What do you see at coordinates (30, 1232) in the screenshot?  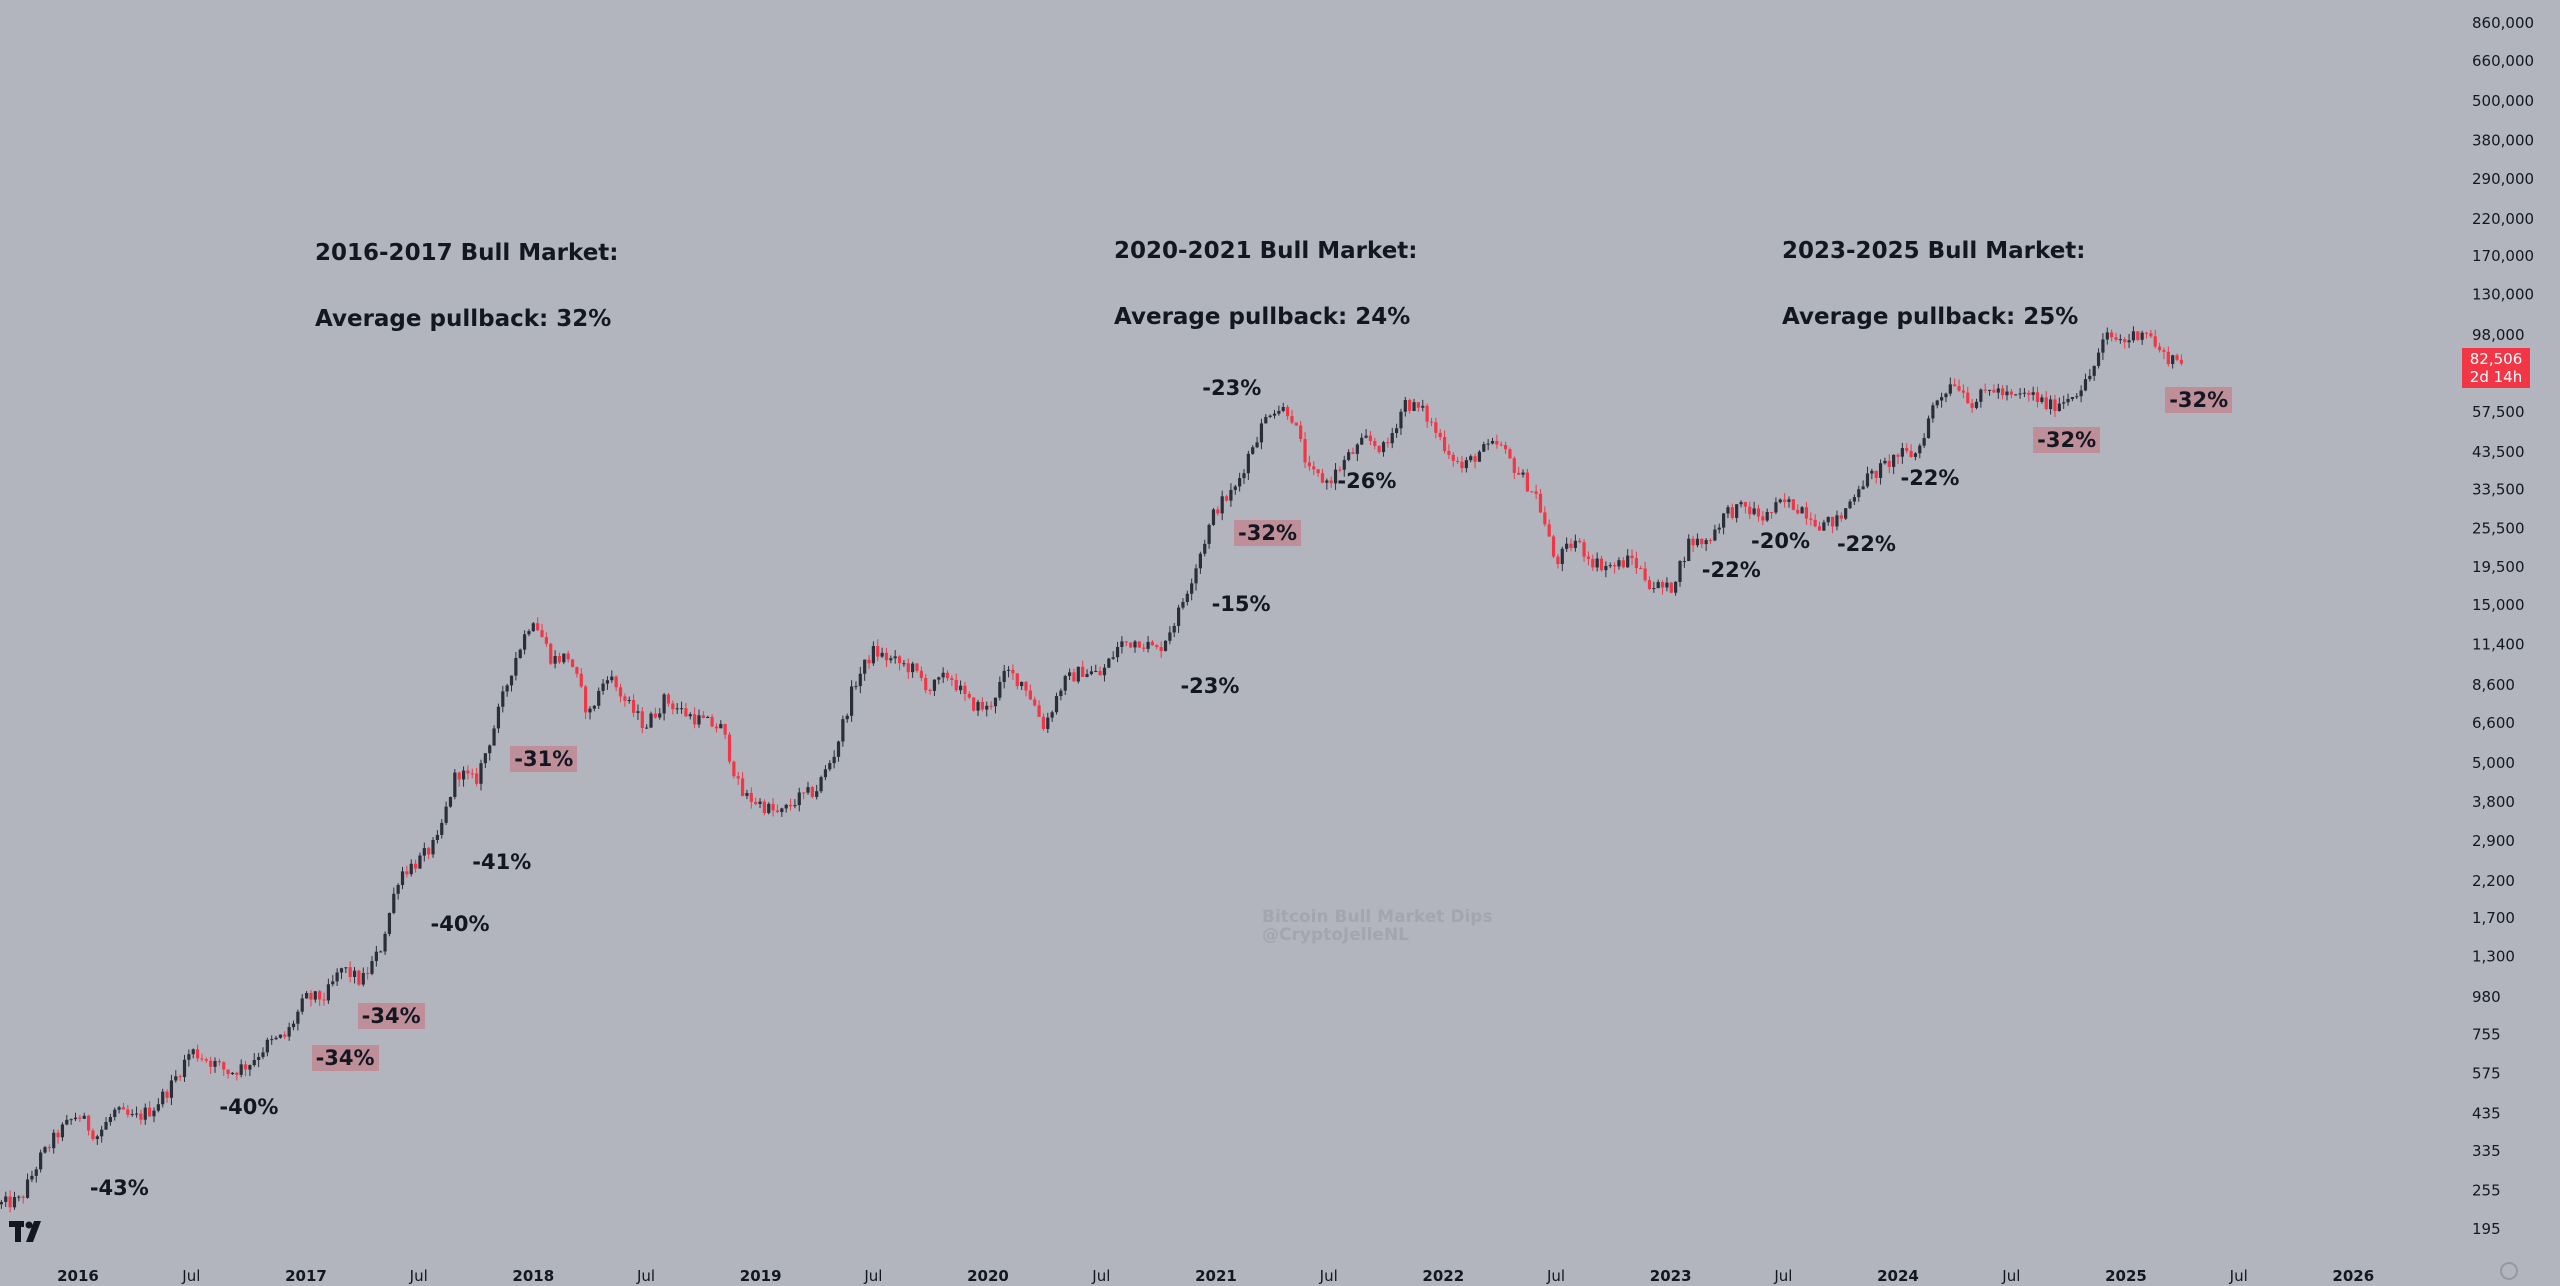 I see `tradingview-logo-icon` at bounding box center [30, 1232].